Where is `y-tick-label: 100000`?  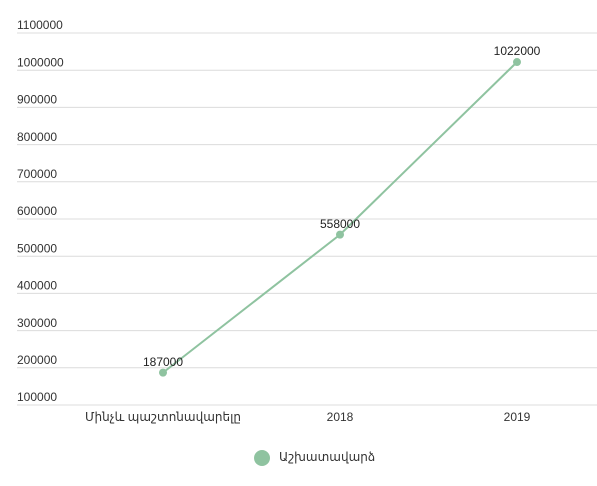
y-tick-label: 100000 is located at coordinates (37, 397).